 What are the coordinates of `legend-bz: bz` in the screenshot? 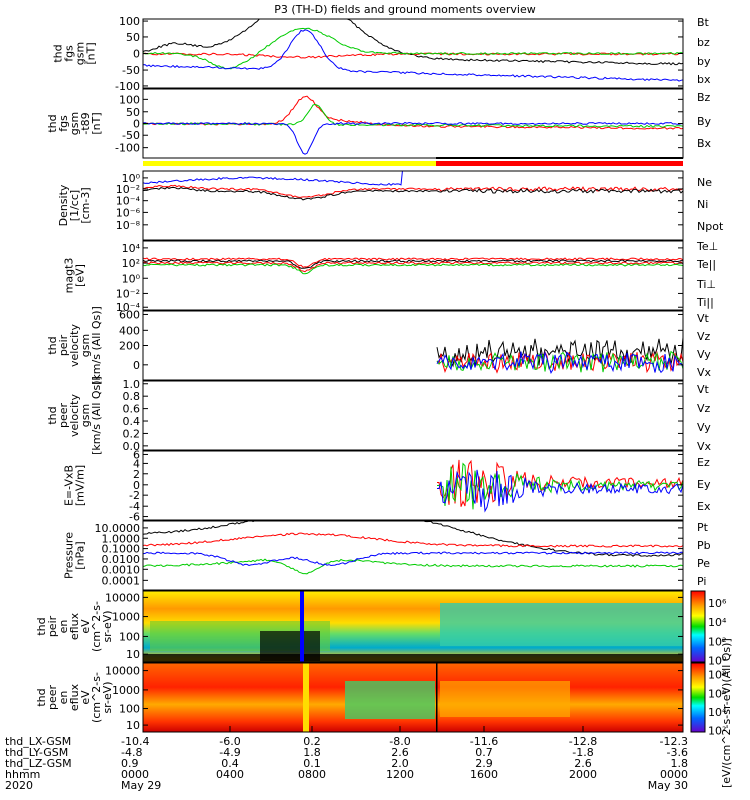 It's located at (703, 42).